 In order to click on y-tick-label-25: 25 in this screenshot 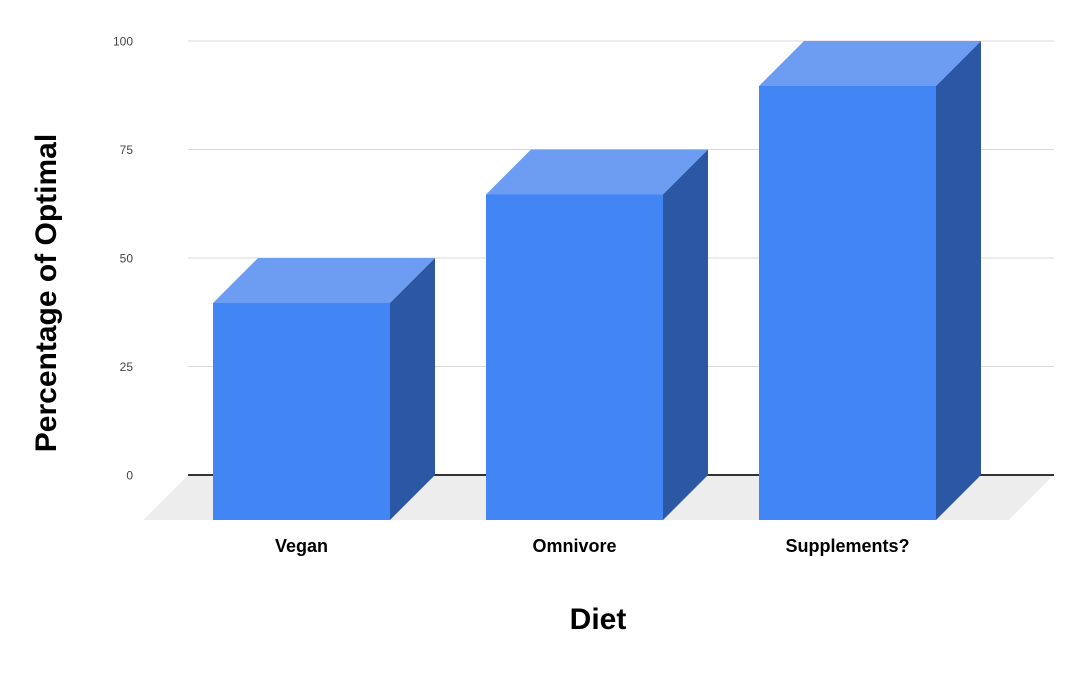, I will do `click(127, 367)`.